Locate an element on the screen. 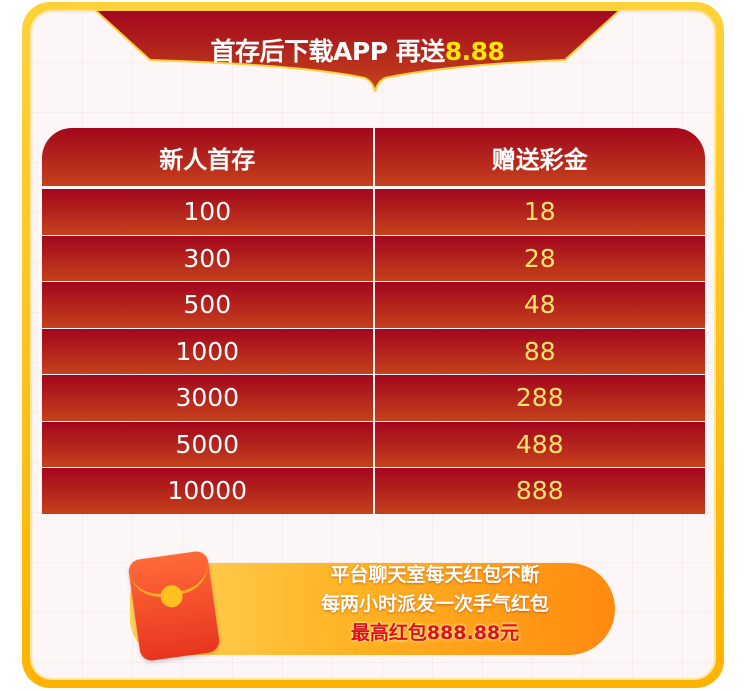 The height and width of the screenshot is (691, 750). promo-banner: 平台聊天室每天红包不断 每两小时派发一次手气红包 最高红包888.88元 is located at coordinates (370, 606).